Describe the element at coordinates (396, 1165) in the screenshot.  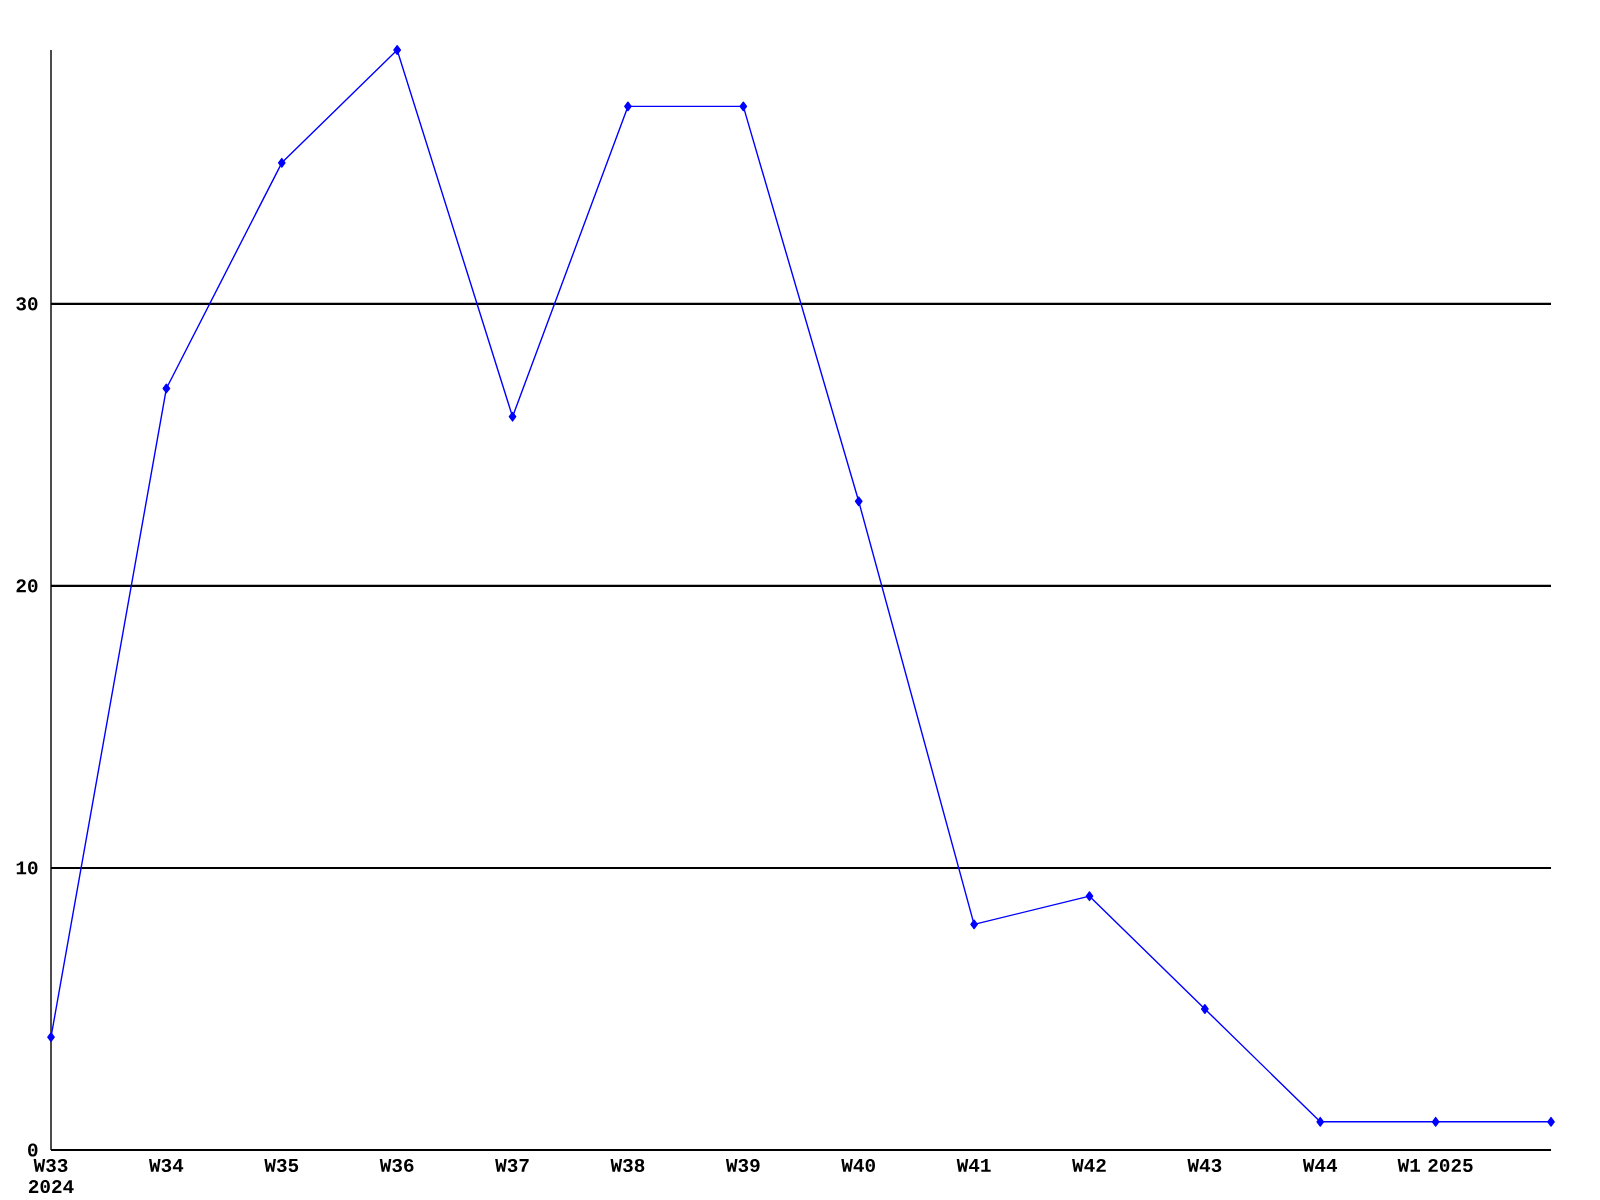
I see `x-tick-label: W36` at that location.